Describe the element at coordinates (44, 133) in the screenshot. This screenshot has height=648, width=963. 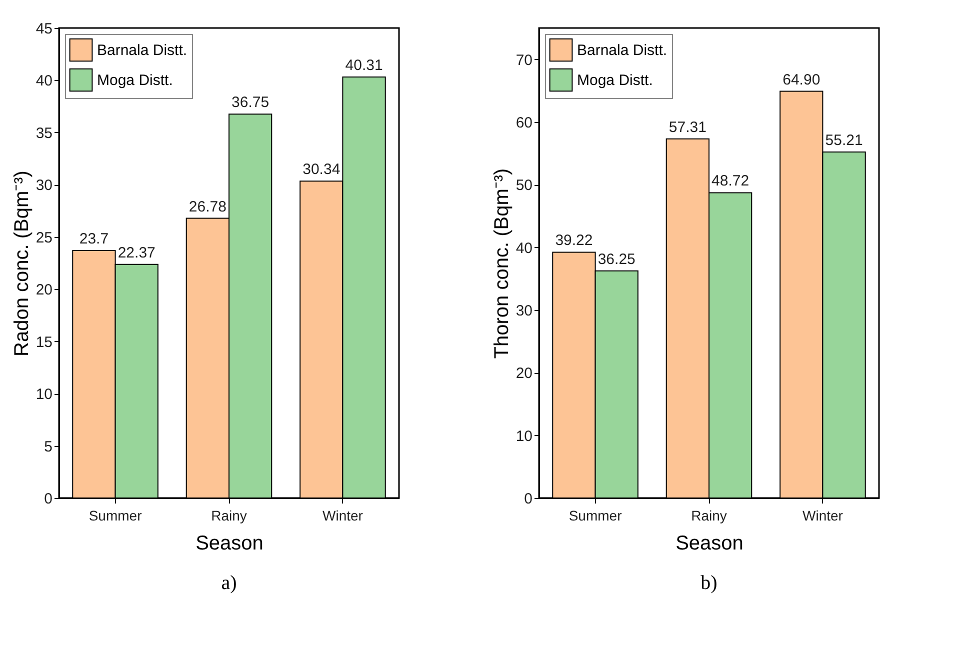
I see `y-tick-label: 35` at that location.